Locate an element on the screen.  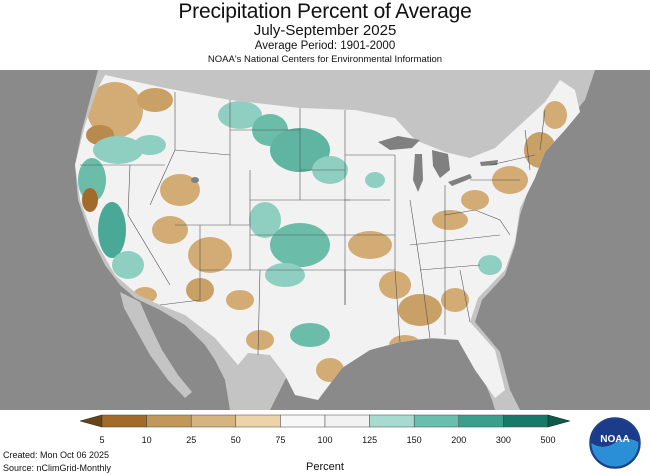
legend-low-arrow is located at coordinates (91, 421).